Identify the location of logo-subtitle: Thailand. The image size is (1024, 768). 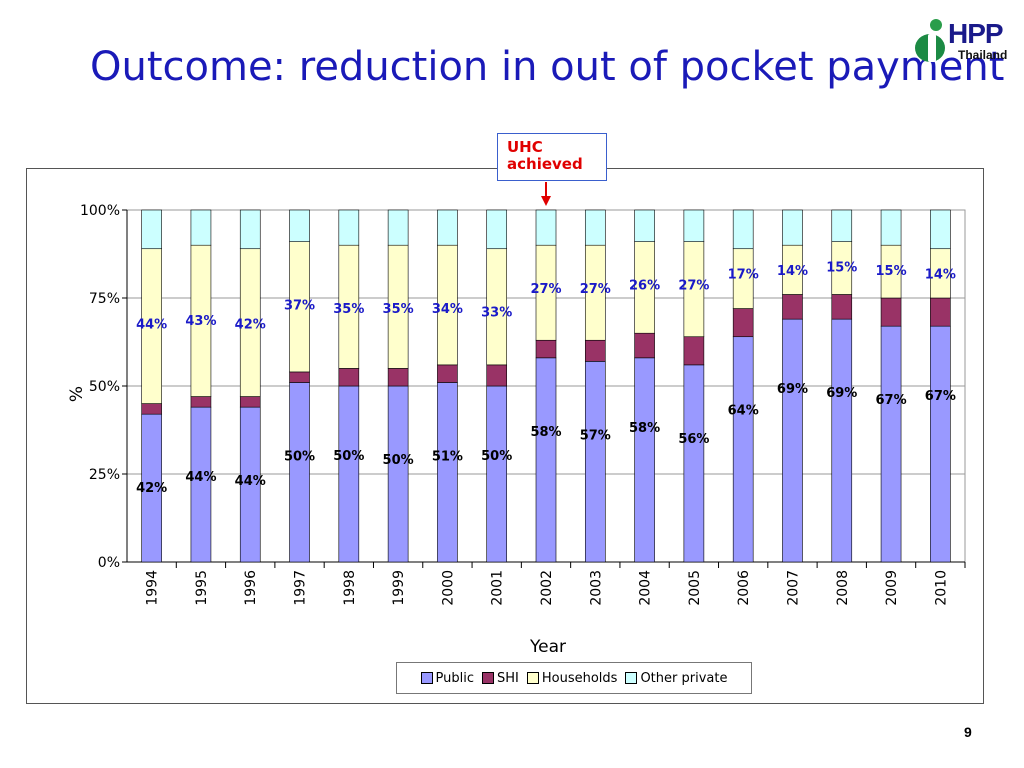
(983, 55).